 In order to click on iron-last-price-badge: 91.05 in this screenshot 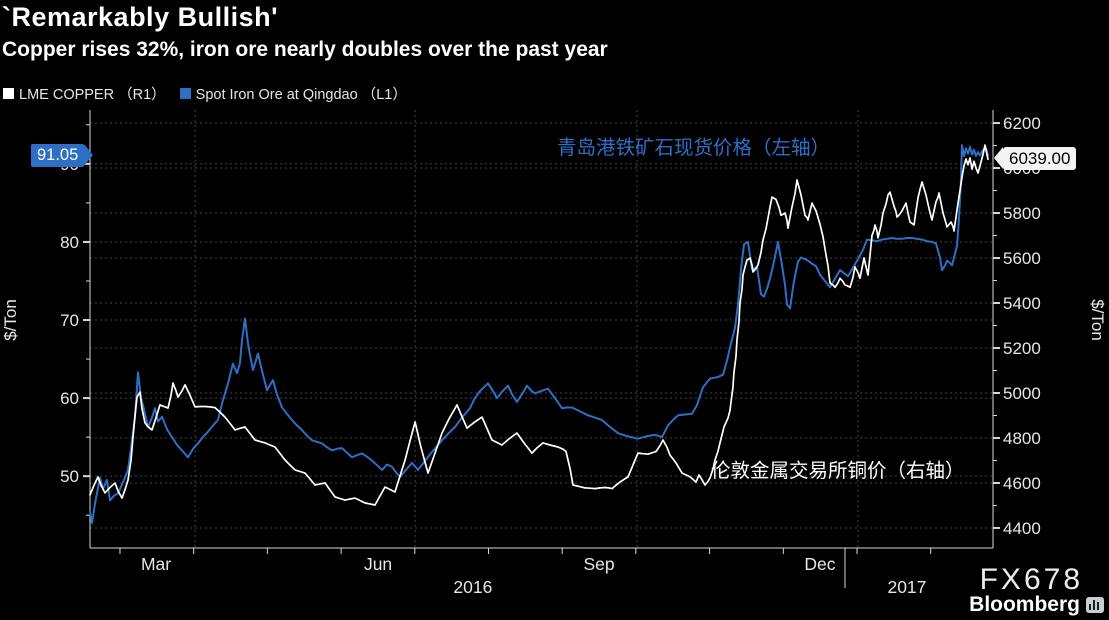, I will do `click(62, 155)`.